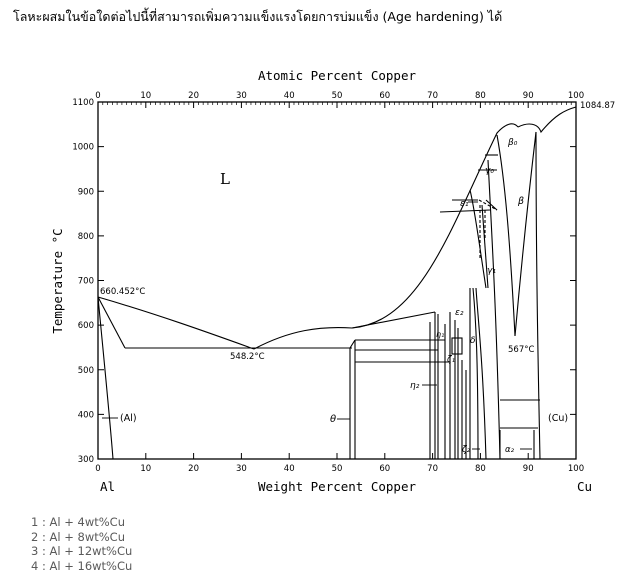  I want to click on gamma1-label: γ₁, so click(491, 271).